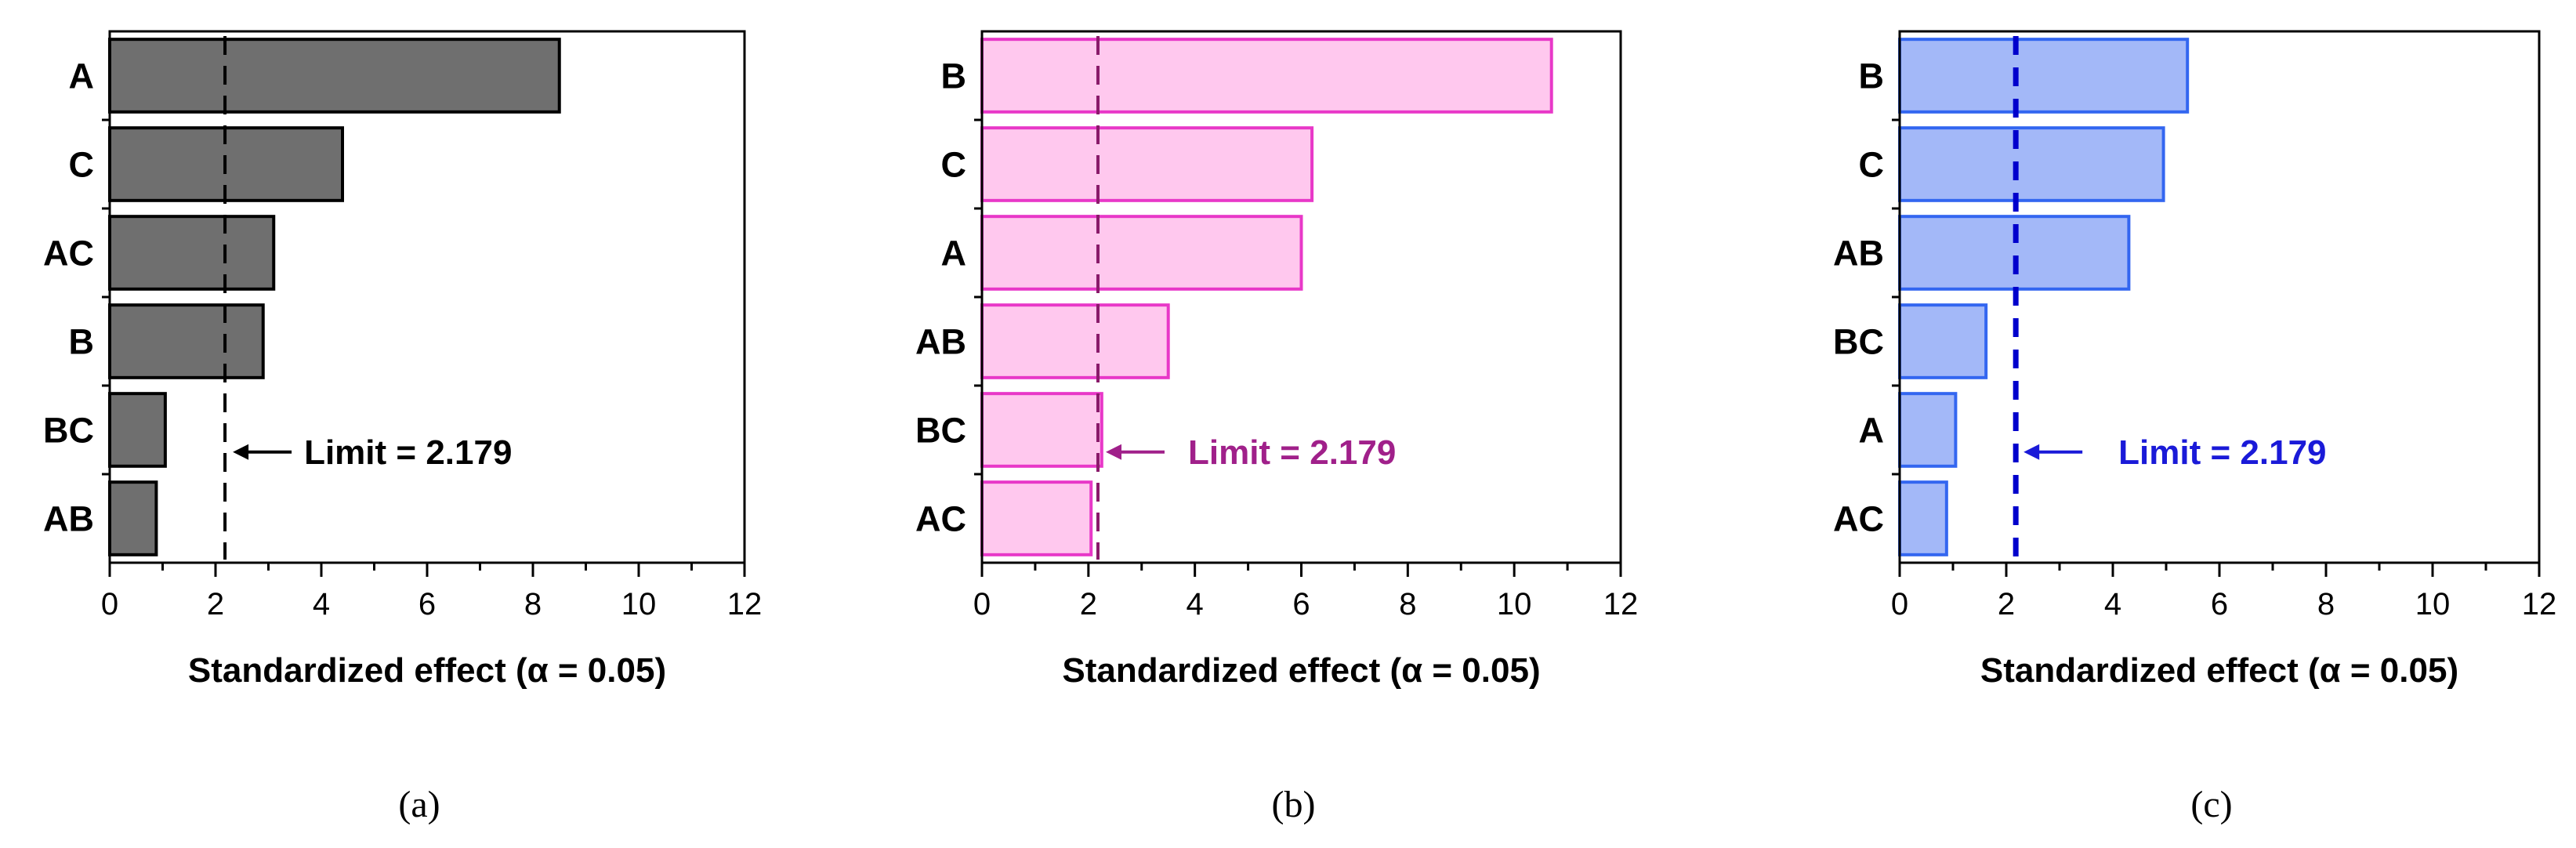 The image size is (2576, 848). Describe the element at coordinates (215, 604) in the screenshot. I see `x-tick-label-a-2: 2` at that location.